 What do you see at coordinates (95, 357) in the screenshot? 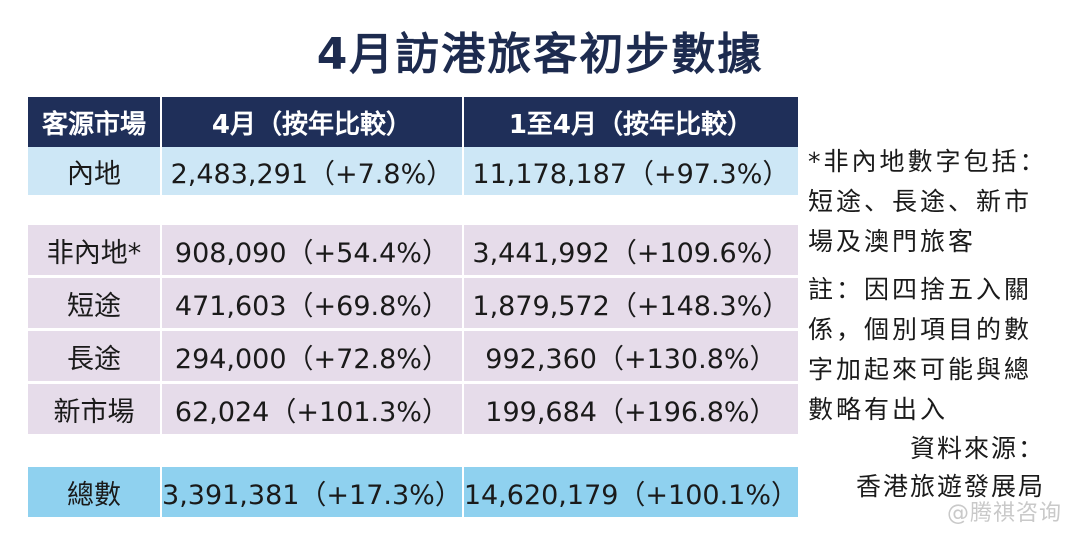
I see `market-cell: 長途` at bounding box center [95, 357].